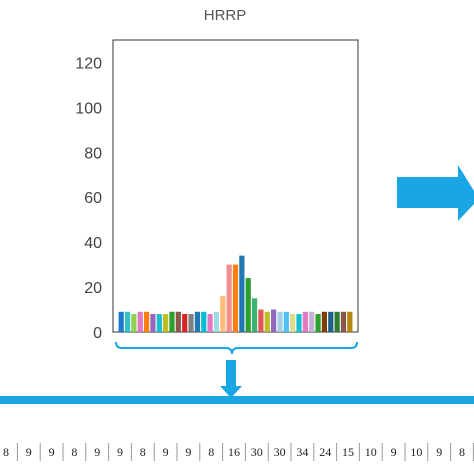  What do you see at coordinates (236, 348) in the screenshot?
I see `brace` at bounding box center [236, 348].